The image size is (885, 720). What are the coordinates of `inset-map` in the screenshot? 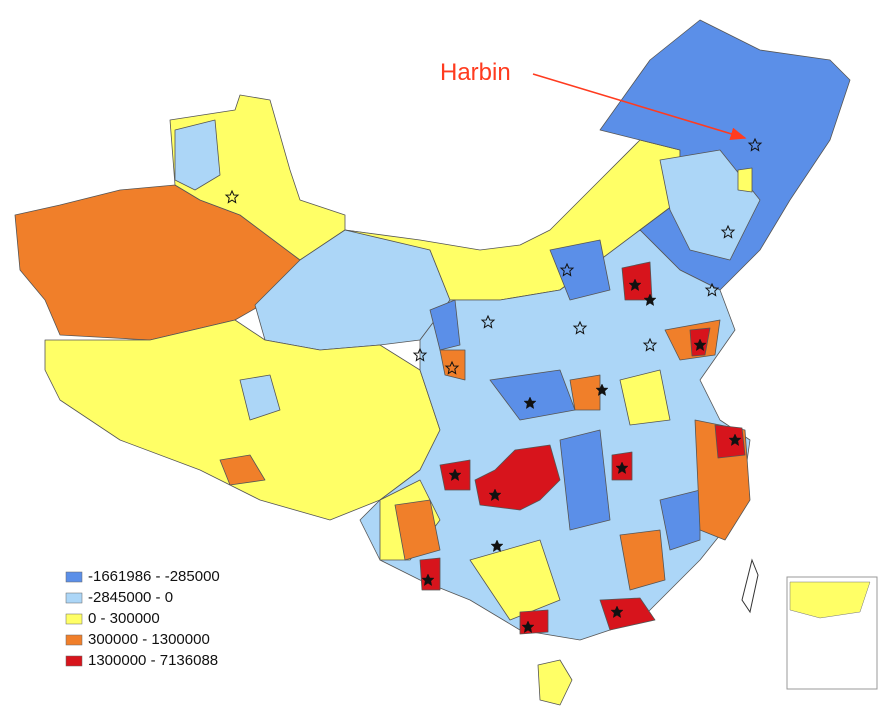 It's located at (830, 600).